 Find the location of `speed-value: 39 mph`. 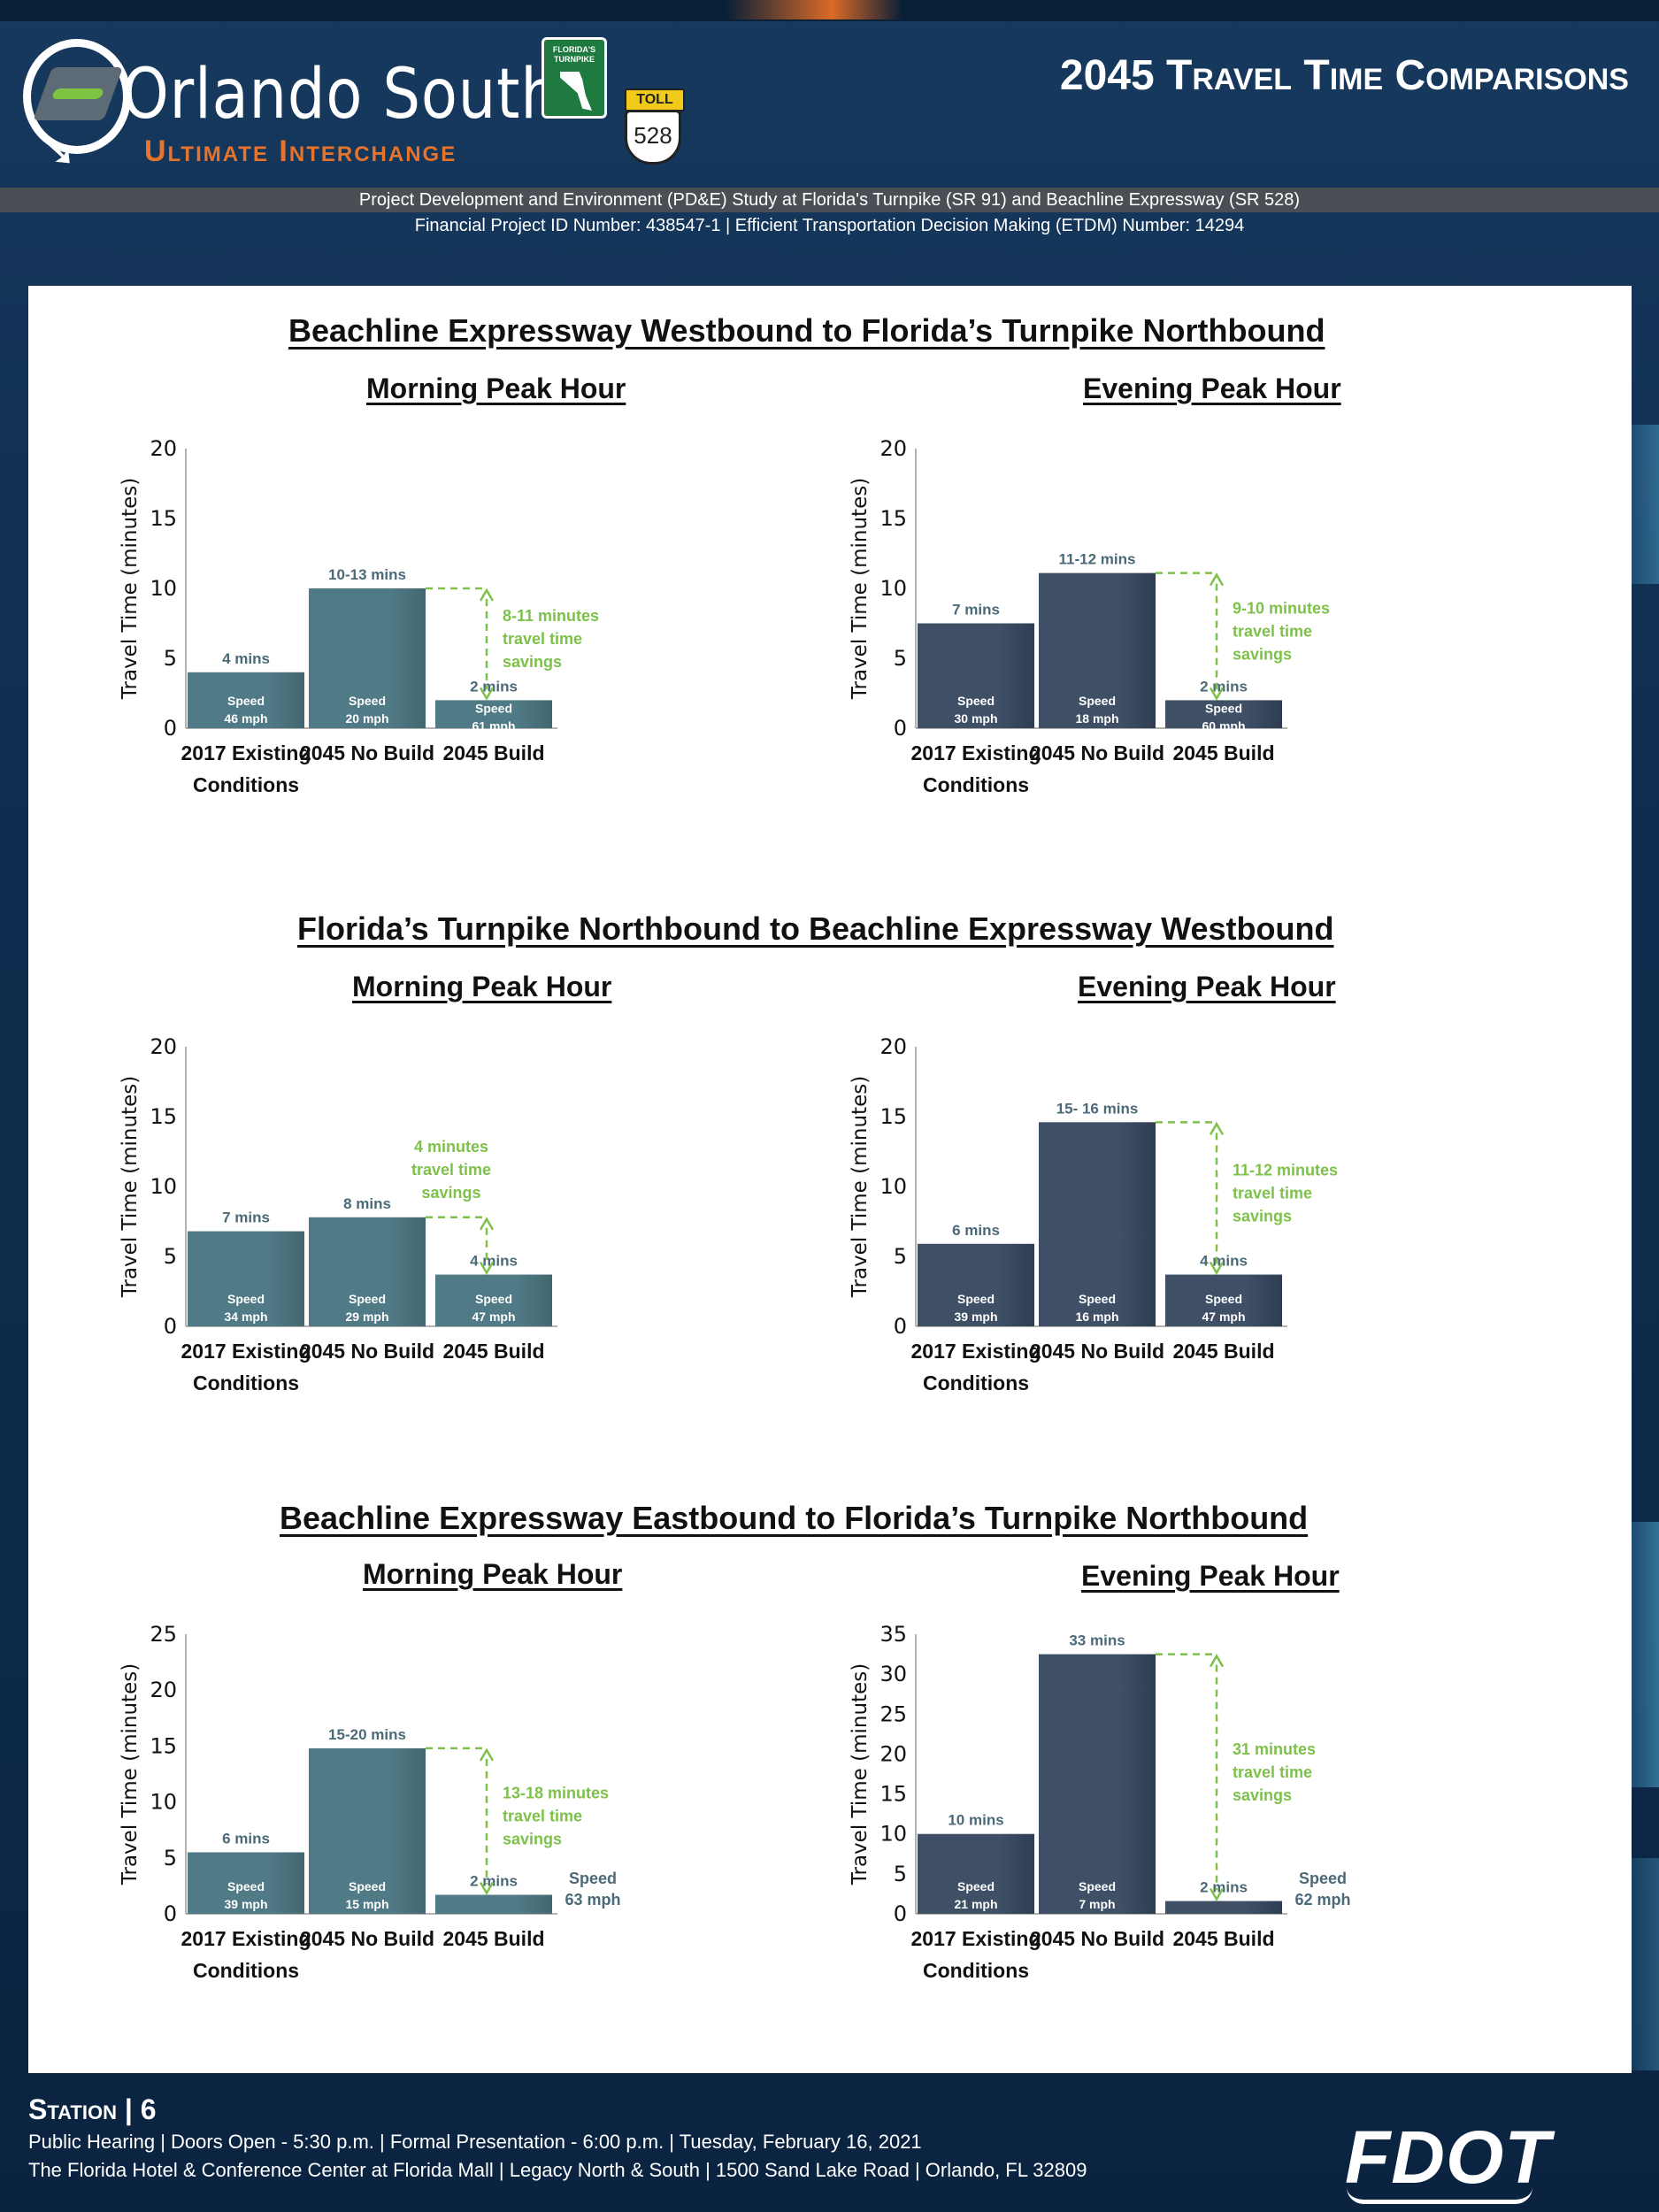

speed-value: 39 mph is located at coordinates (246, 1904).